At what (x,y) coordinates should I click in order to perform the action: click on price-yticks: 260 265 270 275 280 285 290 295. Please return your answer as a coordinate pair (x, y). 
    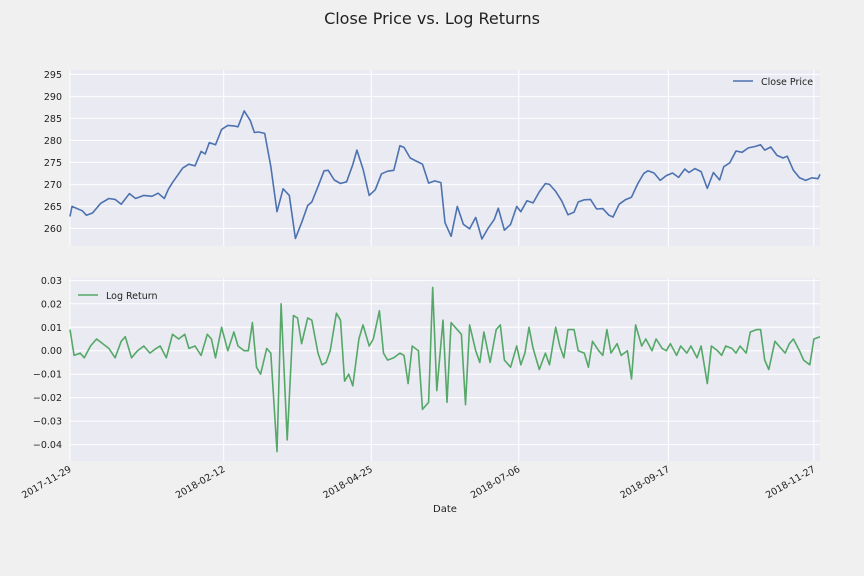
    Looking at the image, I should click on (53, 152).